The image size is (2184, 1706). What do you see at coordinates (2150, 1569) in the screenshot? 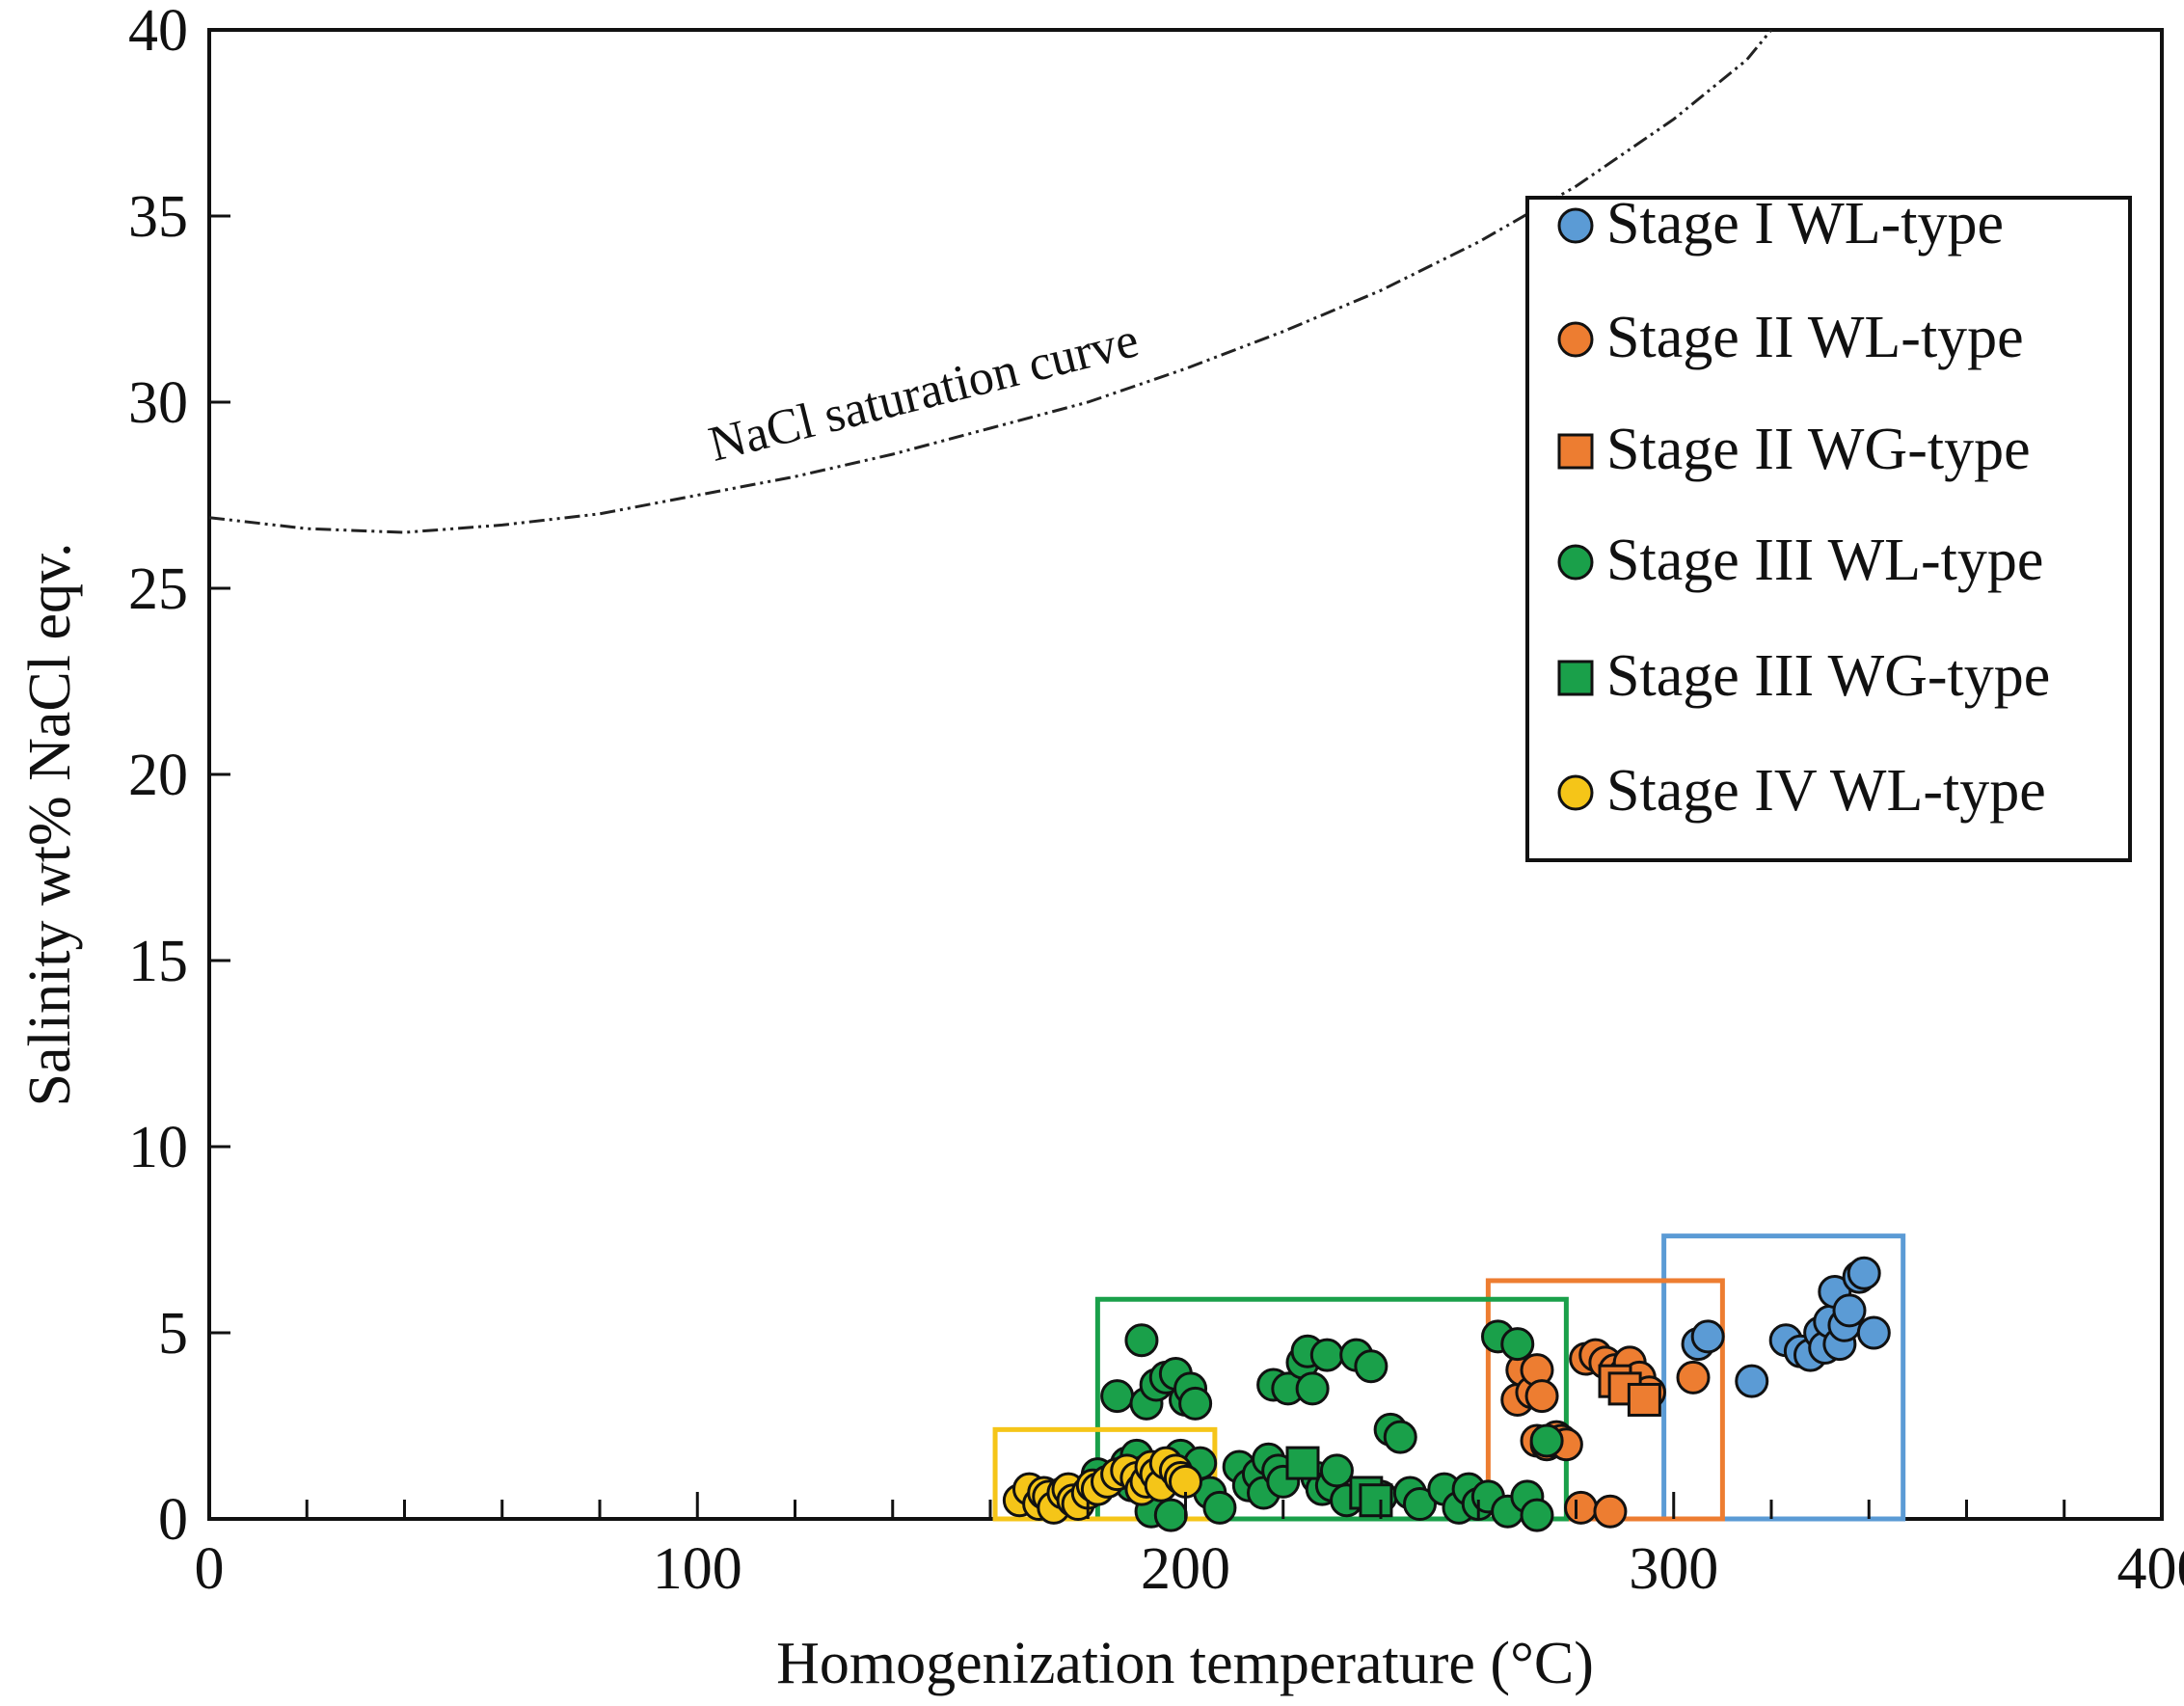
I see `x-tick-label: 400` at bounding box center [2150, 1569].